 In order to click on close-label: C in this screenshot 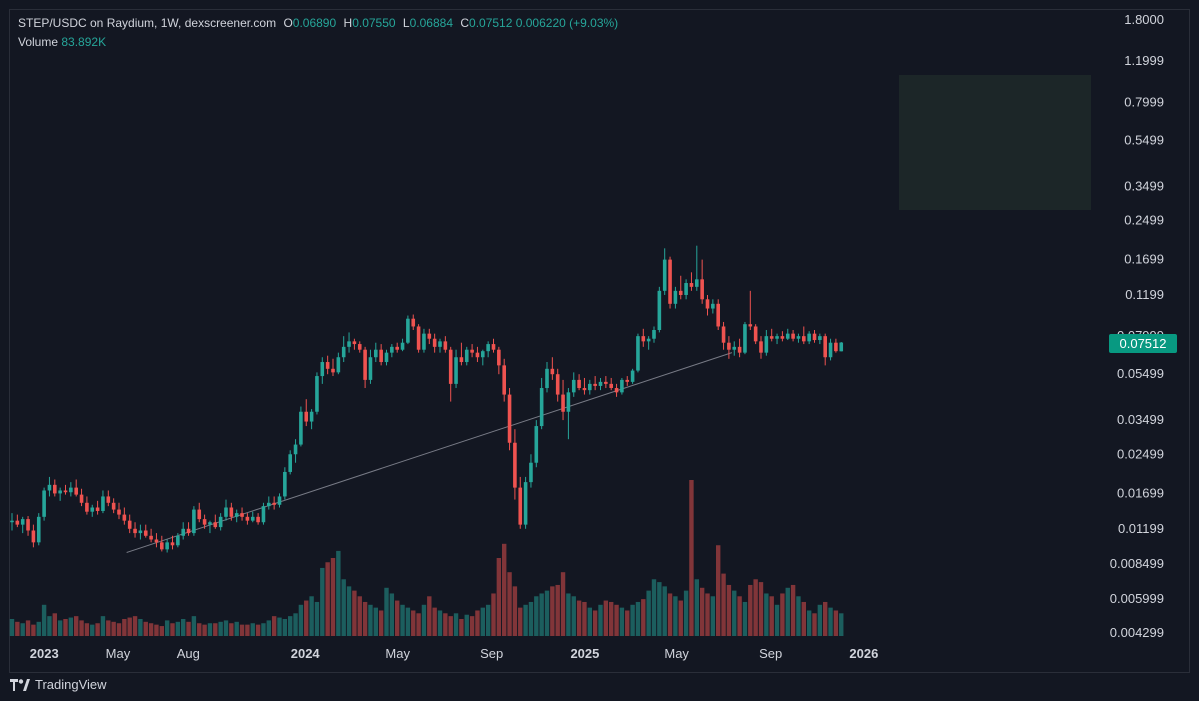, I will do `click(465, 23)`.